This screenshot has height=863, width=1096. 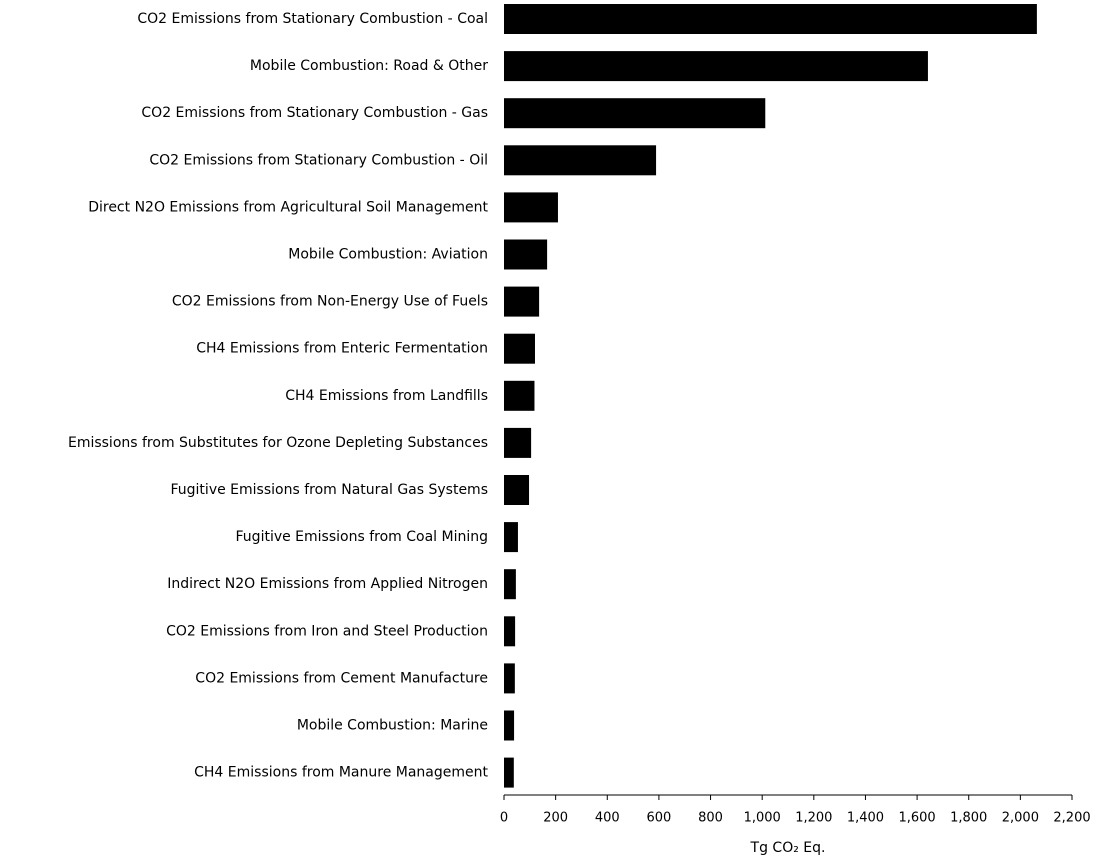 What do you see at coordinates (788, 848) in the screenshot?
I see `x-axis-title: Tg CO₂ Eq.` at bounding box center [788, 848].